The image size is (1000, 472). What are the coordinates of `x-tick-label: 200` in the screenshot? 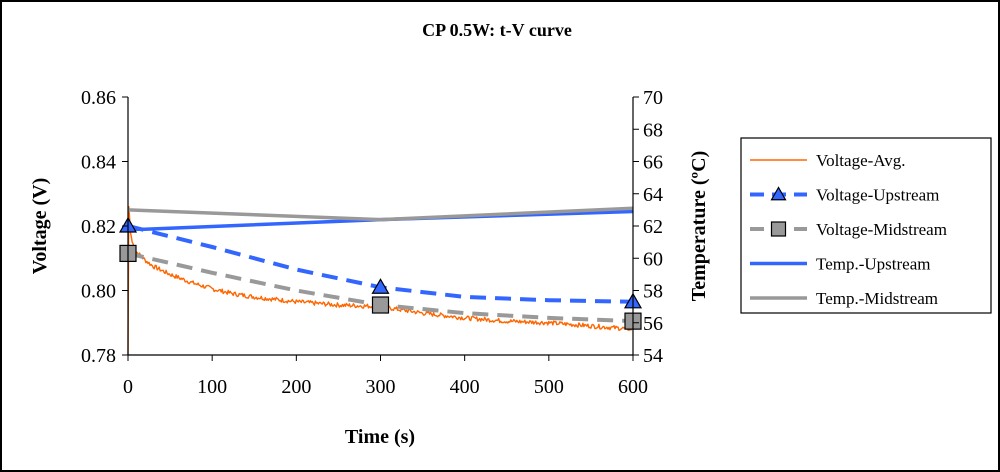 It's located at (296, 387).